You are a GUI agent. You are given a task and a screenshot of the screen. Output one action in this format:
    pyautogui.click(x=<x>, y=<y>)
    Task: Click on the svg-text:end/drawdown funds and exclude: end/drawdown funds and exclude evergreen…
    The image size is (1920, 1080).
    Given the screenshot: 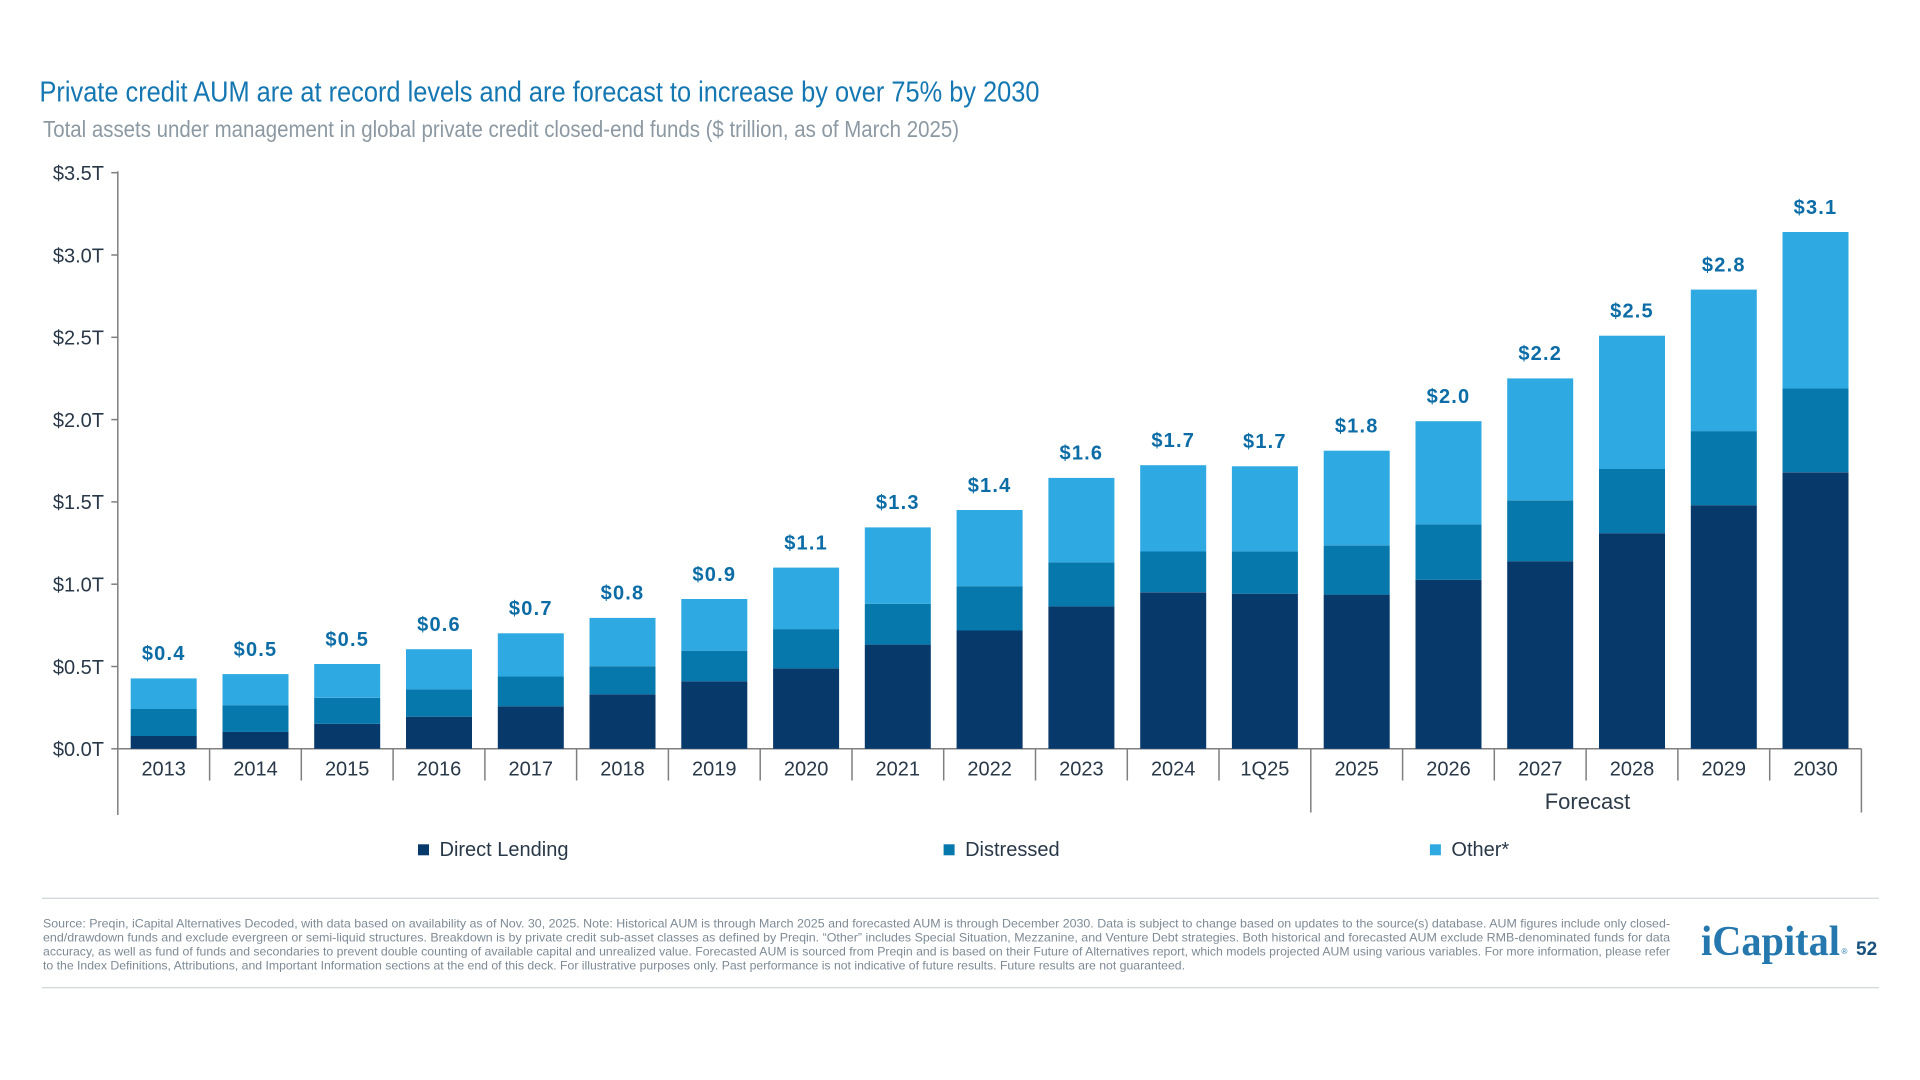 What is the action you would take?
    pyautogui.click(x=856, y=937)
    